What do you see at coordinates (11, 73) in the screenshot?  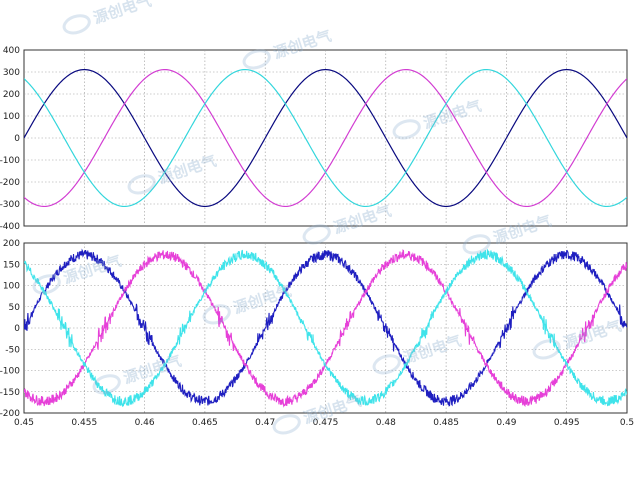 I see `y-tick-label: 300` at bounding box center [11, 73].